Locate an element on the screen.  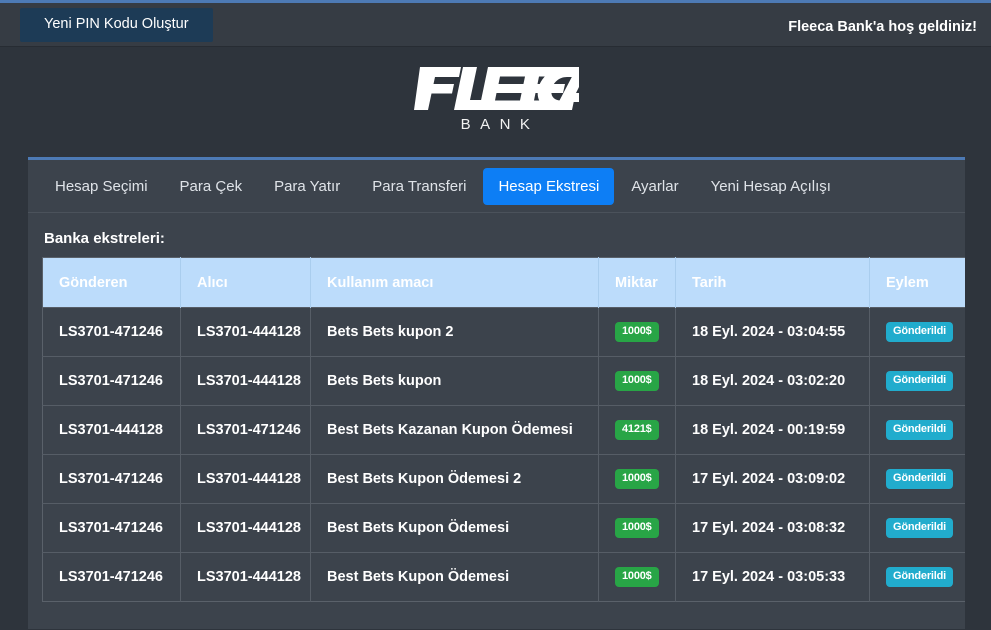
cell-date: 18 Eyl. 2024 - 03:04:55 is located at coordinates (772, 332).